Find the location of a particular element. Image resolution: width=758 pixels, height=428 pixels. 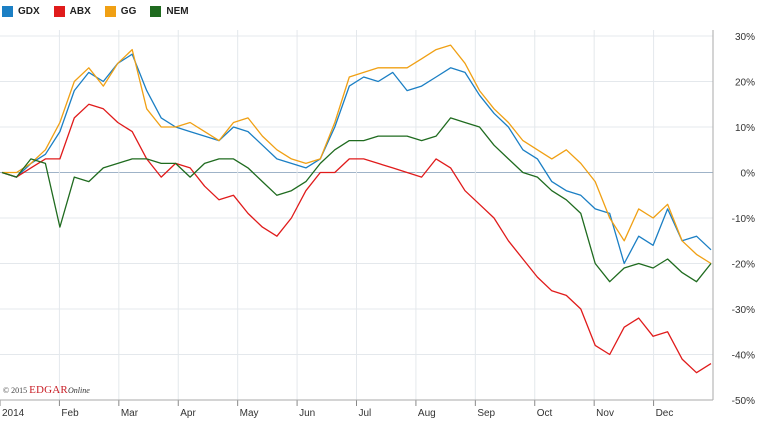

x-tick-label: Jun is located at coordinates (307, 413).